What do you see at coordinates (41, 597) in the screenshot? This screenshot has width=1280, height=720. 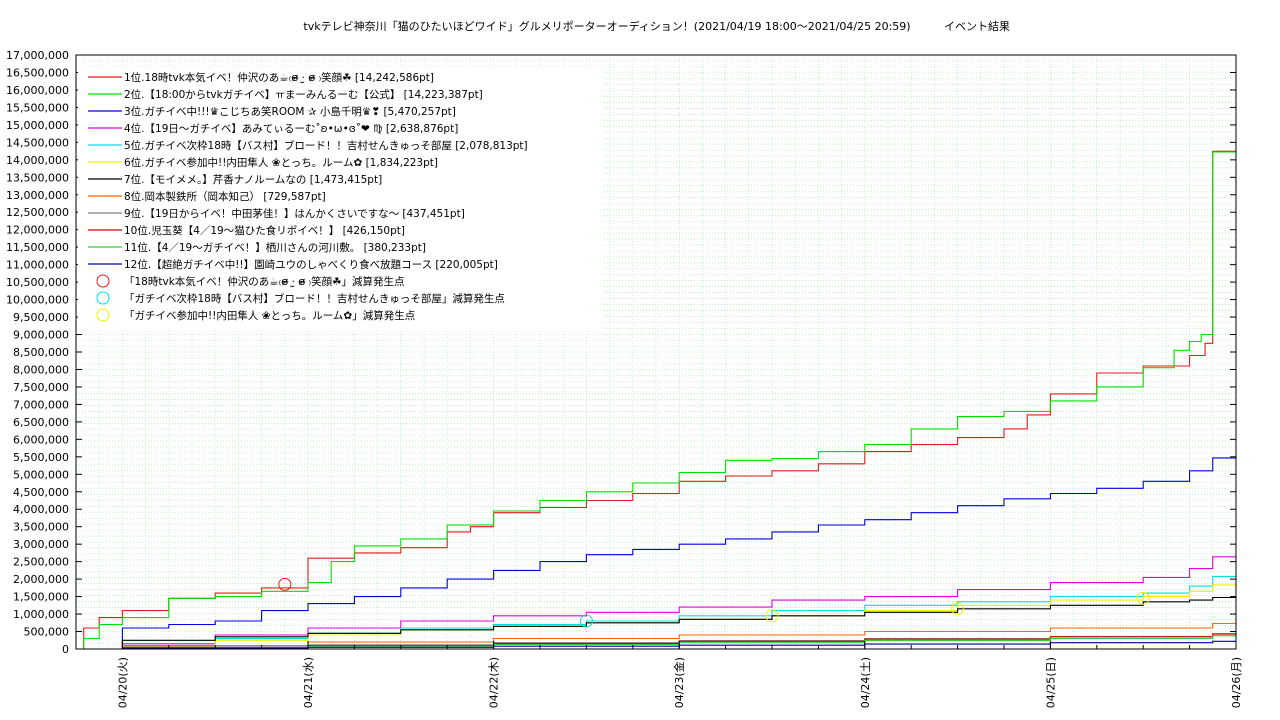 I see `y-tick-label: 1,500,000` at bounding box center [41, 597].